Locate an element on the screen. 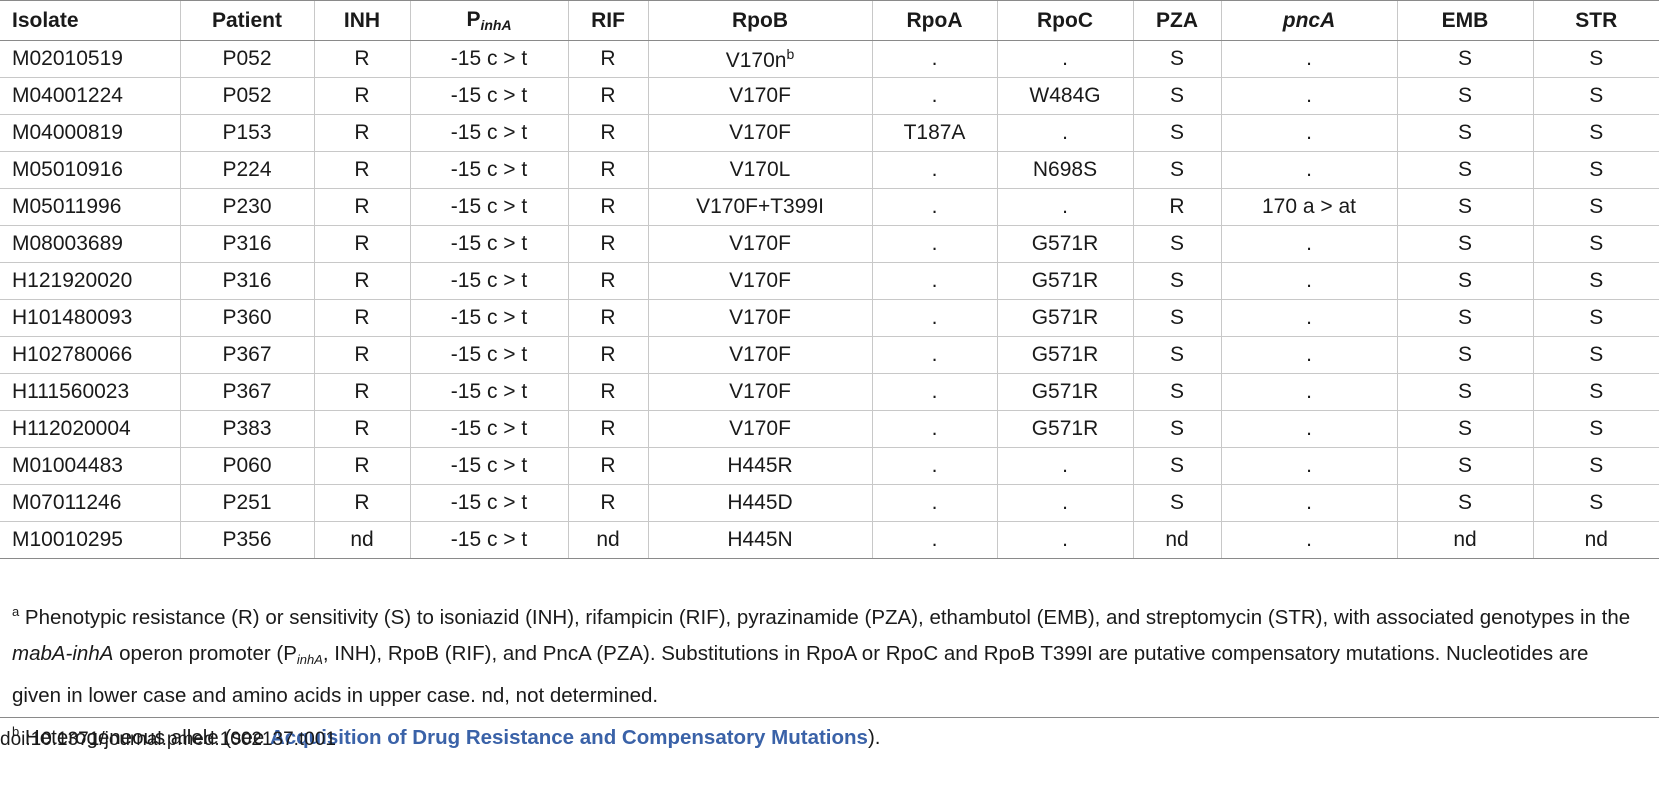  cell-isolate: H112020004 is located at coordinates (90, 429).